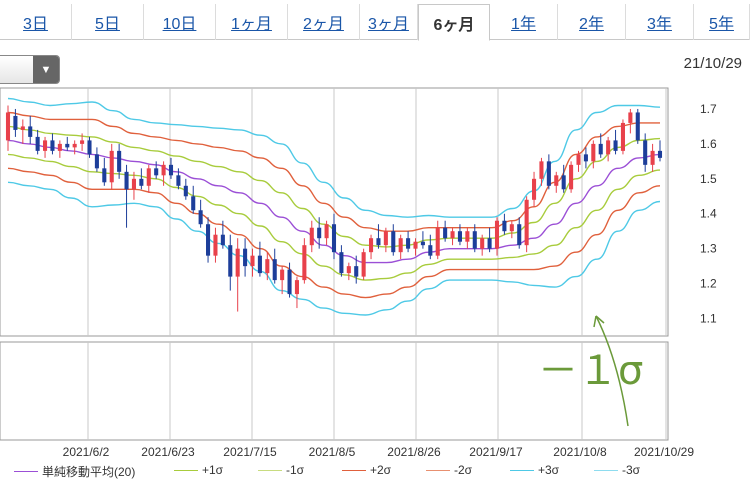 The height and width of the screenshot is (495, 750). I want to click on tab-7: 6ヶ月, so click(454, 22).